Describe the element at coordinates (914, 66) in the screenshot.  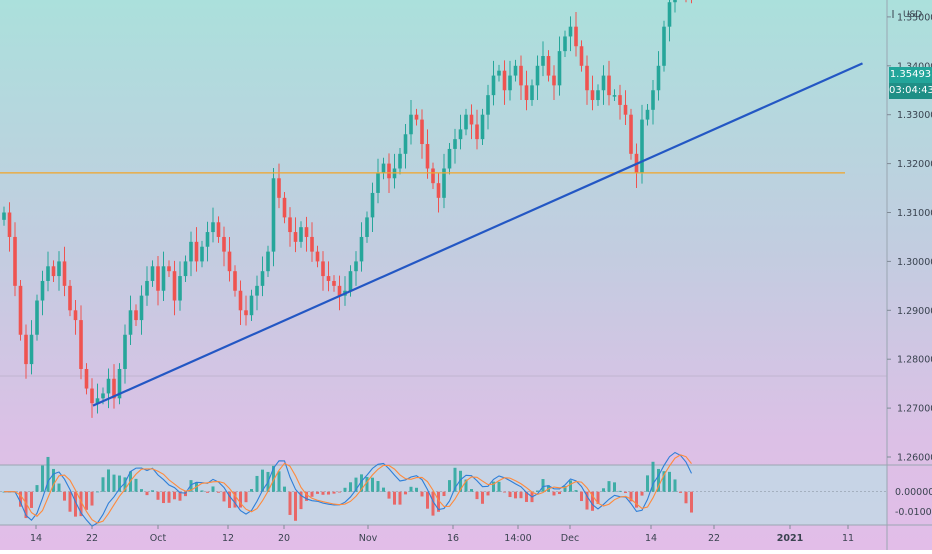
I see `price-tick-label: 1.34000` at that location.